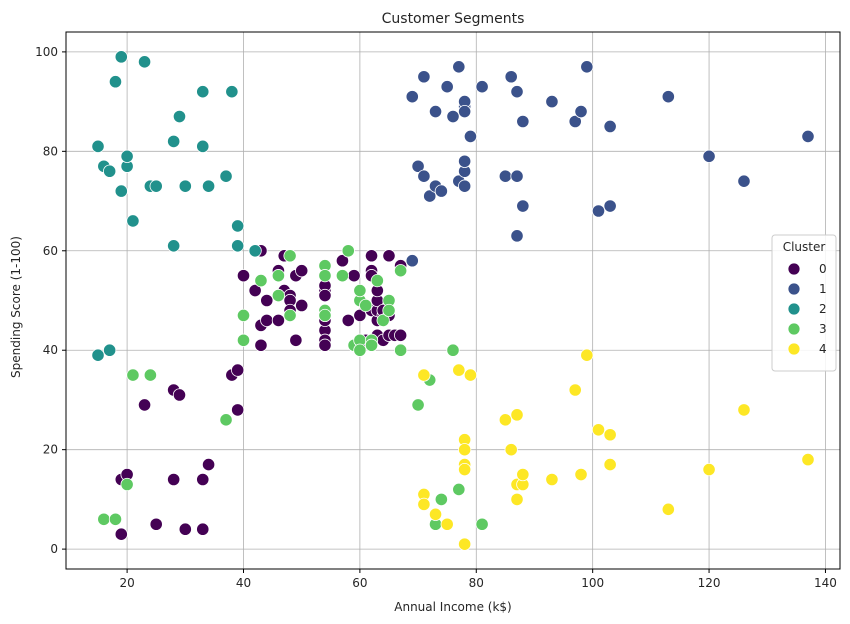 The height and width of the screenshot is (624, 850). Describe the element at coordinates (50, 450) in the screenshot. I see `y-tick-label: 20` at that location.